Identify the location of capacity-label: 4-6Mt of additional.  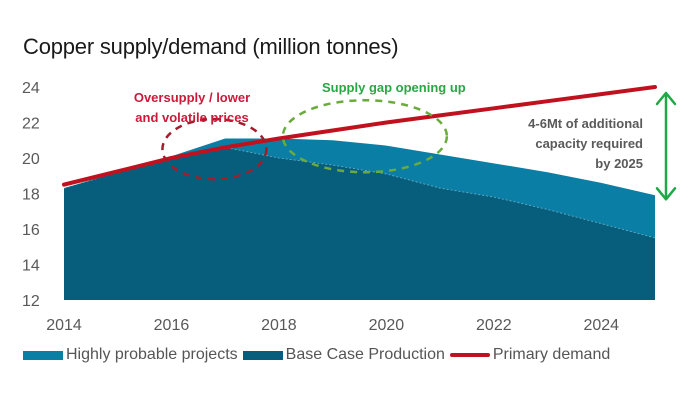
(585, 123).